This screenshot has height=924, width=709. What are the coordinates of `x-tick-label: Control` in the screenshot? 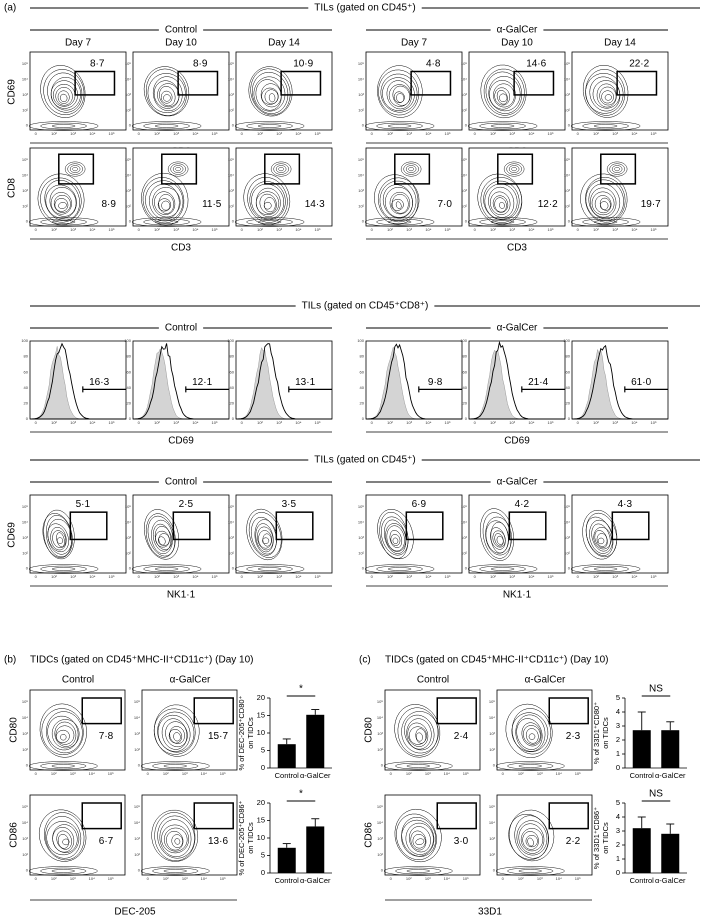 It's located at (287, 880).